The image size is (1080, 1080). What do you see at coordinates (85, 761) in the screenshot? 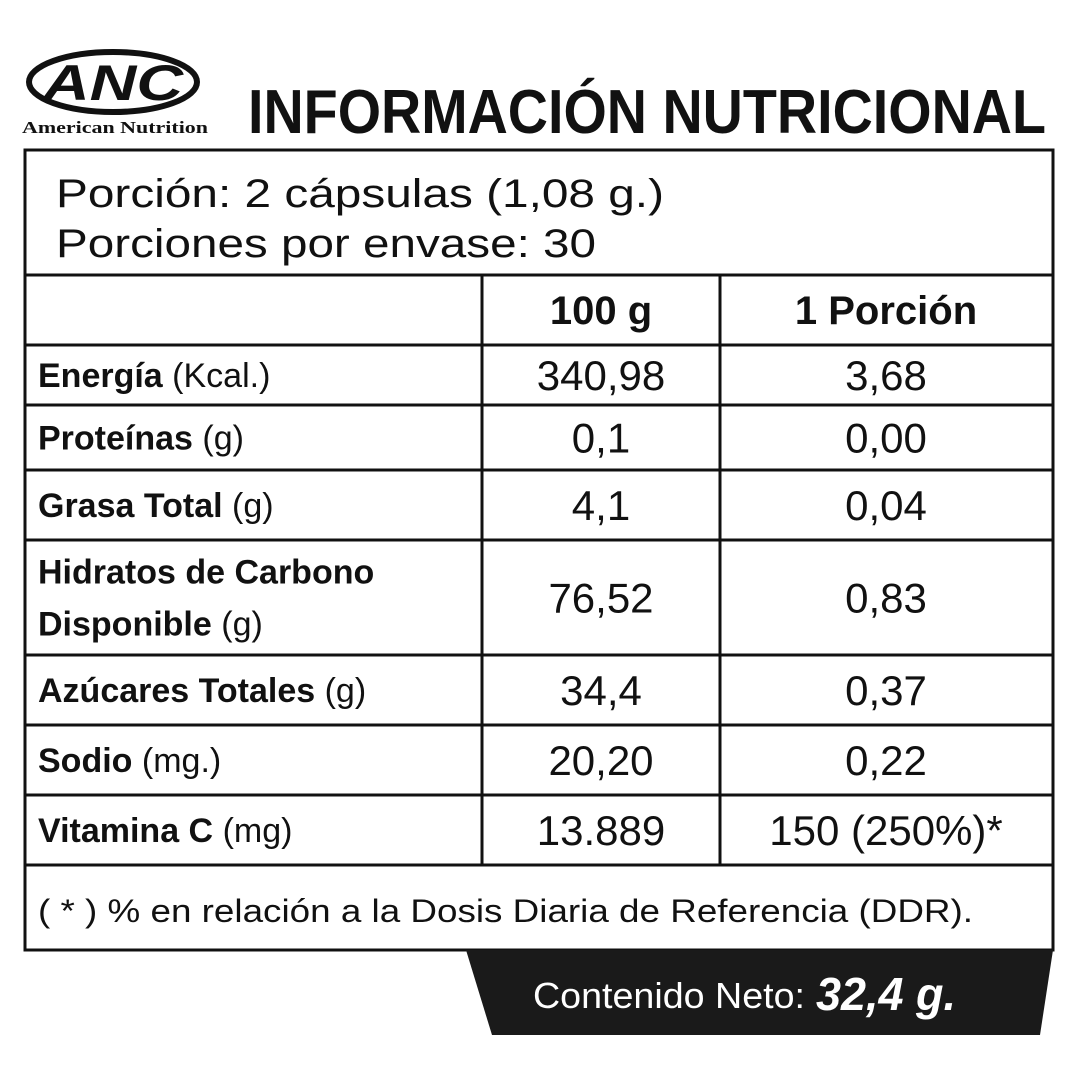
I see `nutrient-label: Sodio` at bounding box center [85, 761].